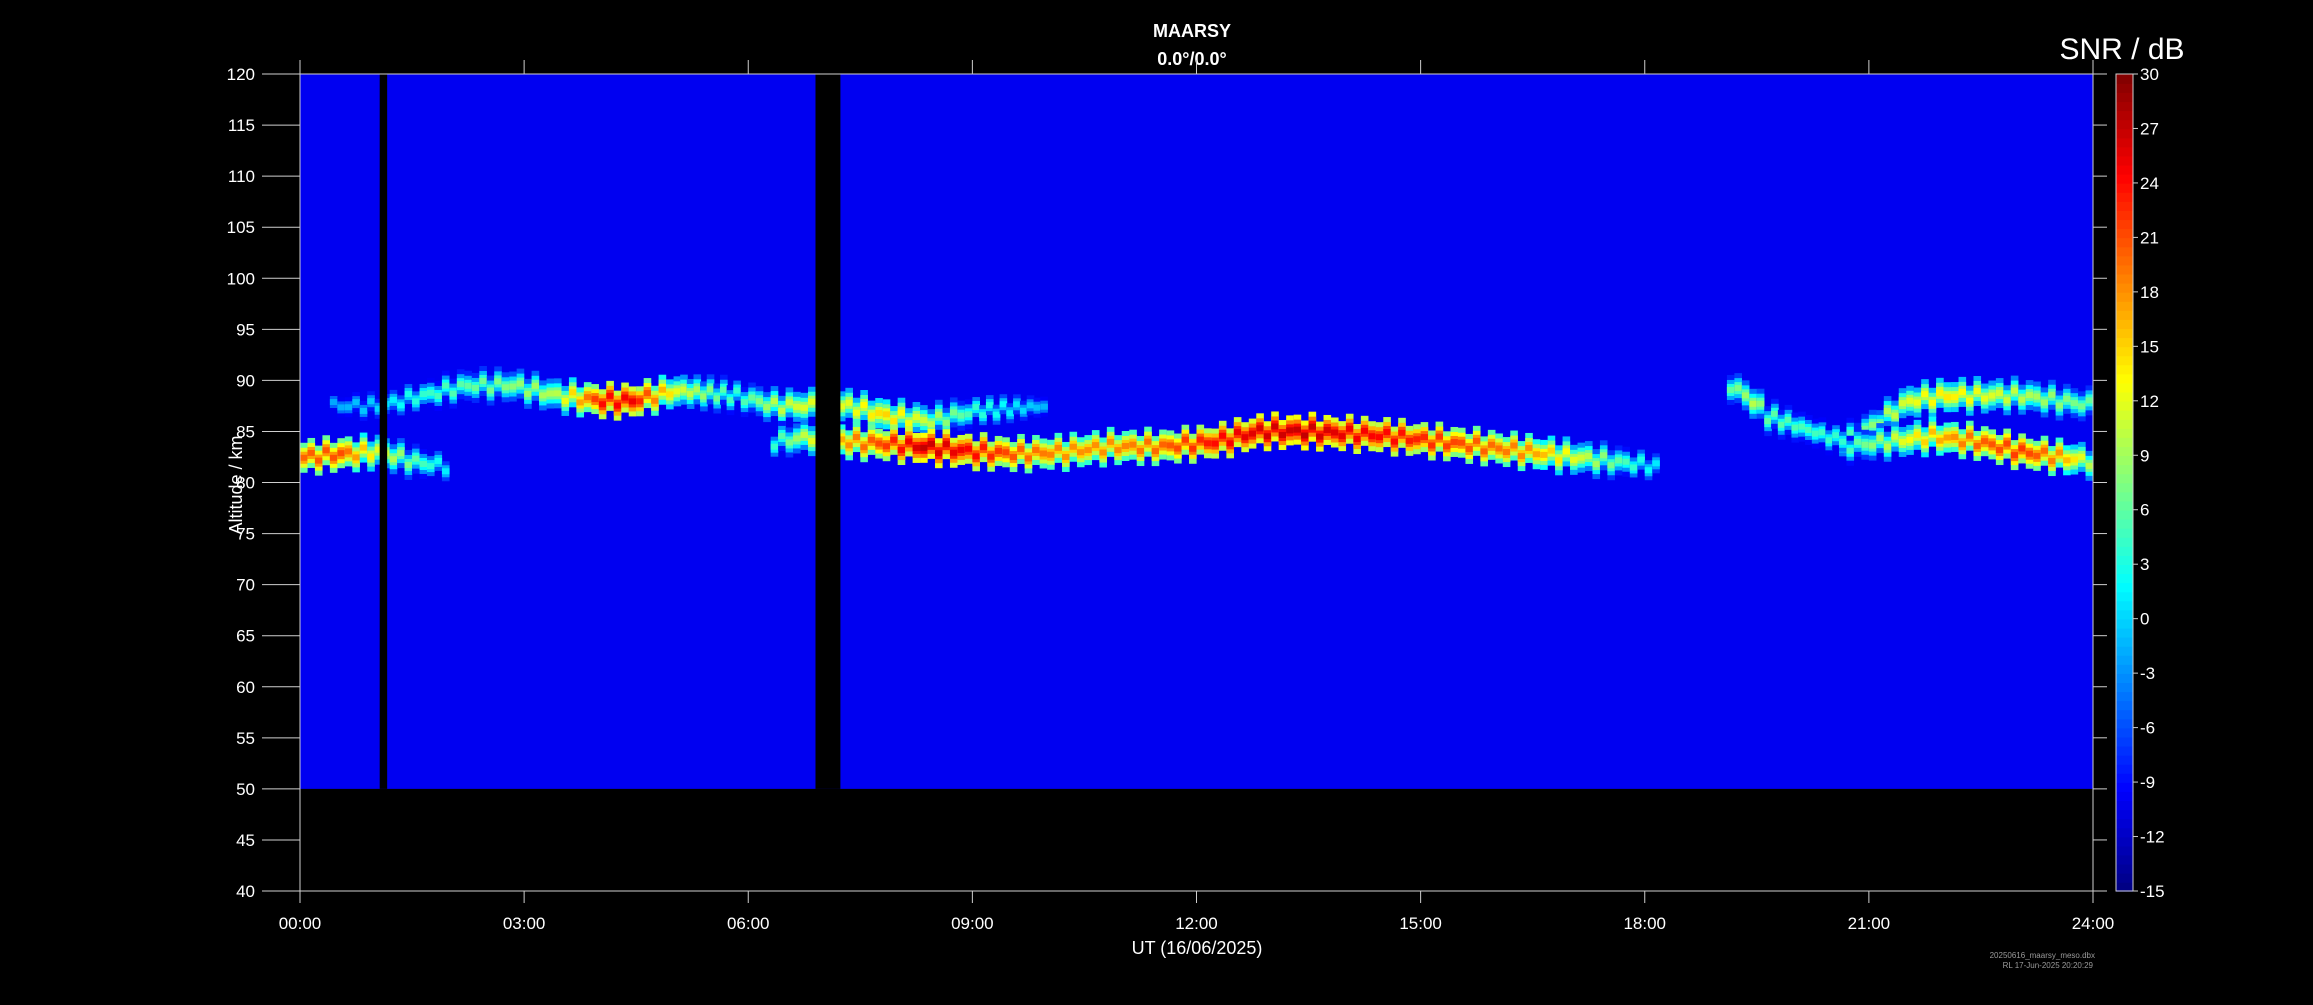  I want to click on data-gap, so click(383, 431).